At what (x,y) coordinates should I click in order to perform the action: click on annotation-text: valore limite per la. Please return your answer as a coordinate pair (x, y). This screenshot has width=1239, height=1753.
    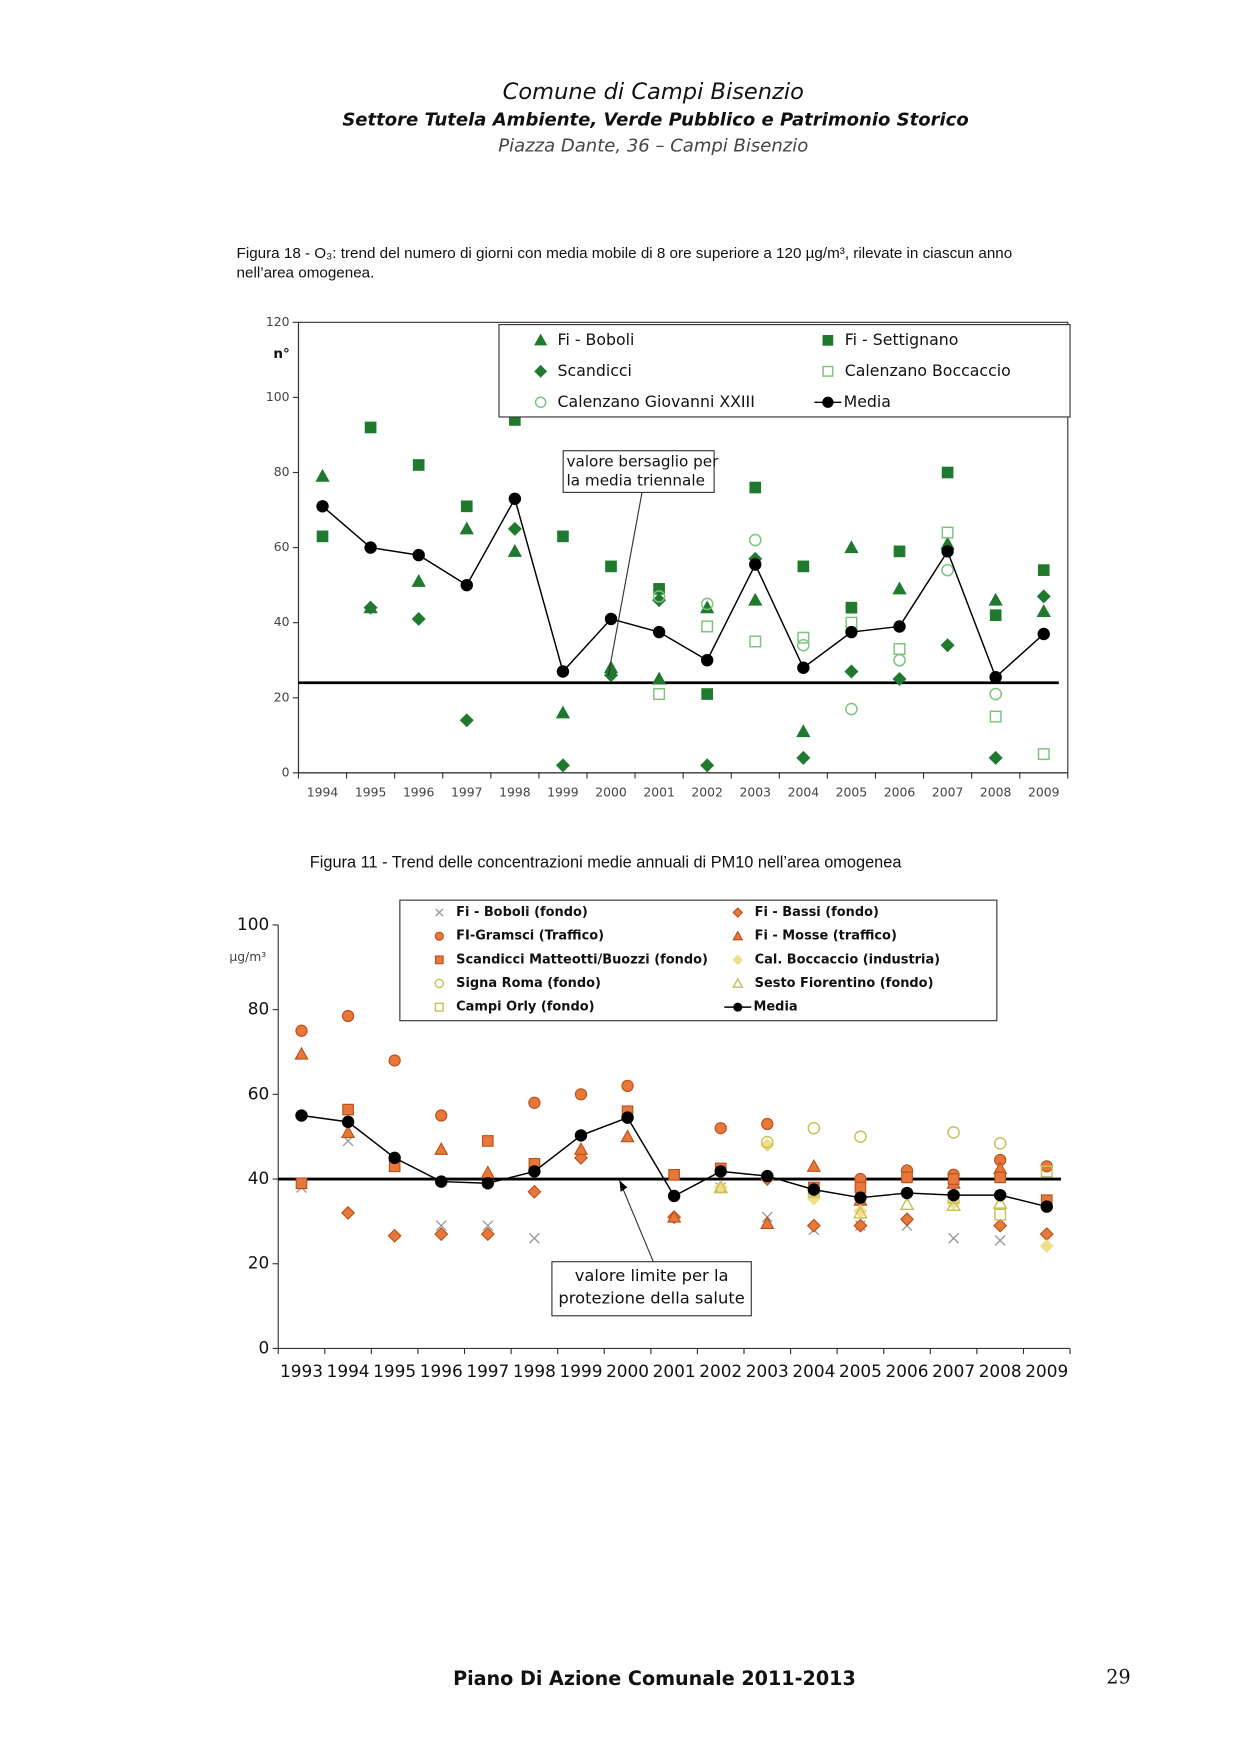
    Looking at the image, I should click on (652, 1275).